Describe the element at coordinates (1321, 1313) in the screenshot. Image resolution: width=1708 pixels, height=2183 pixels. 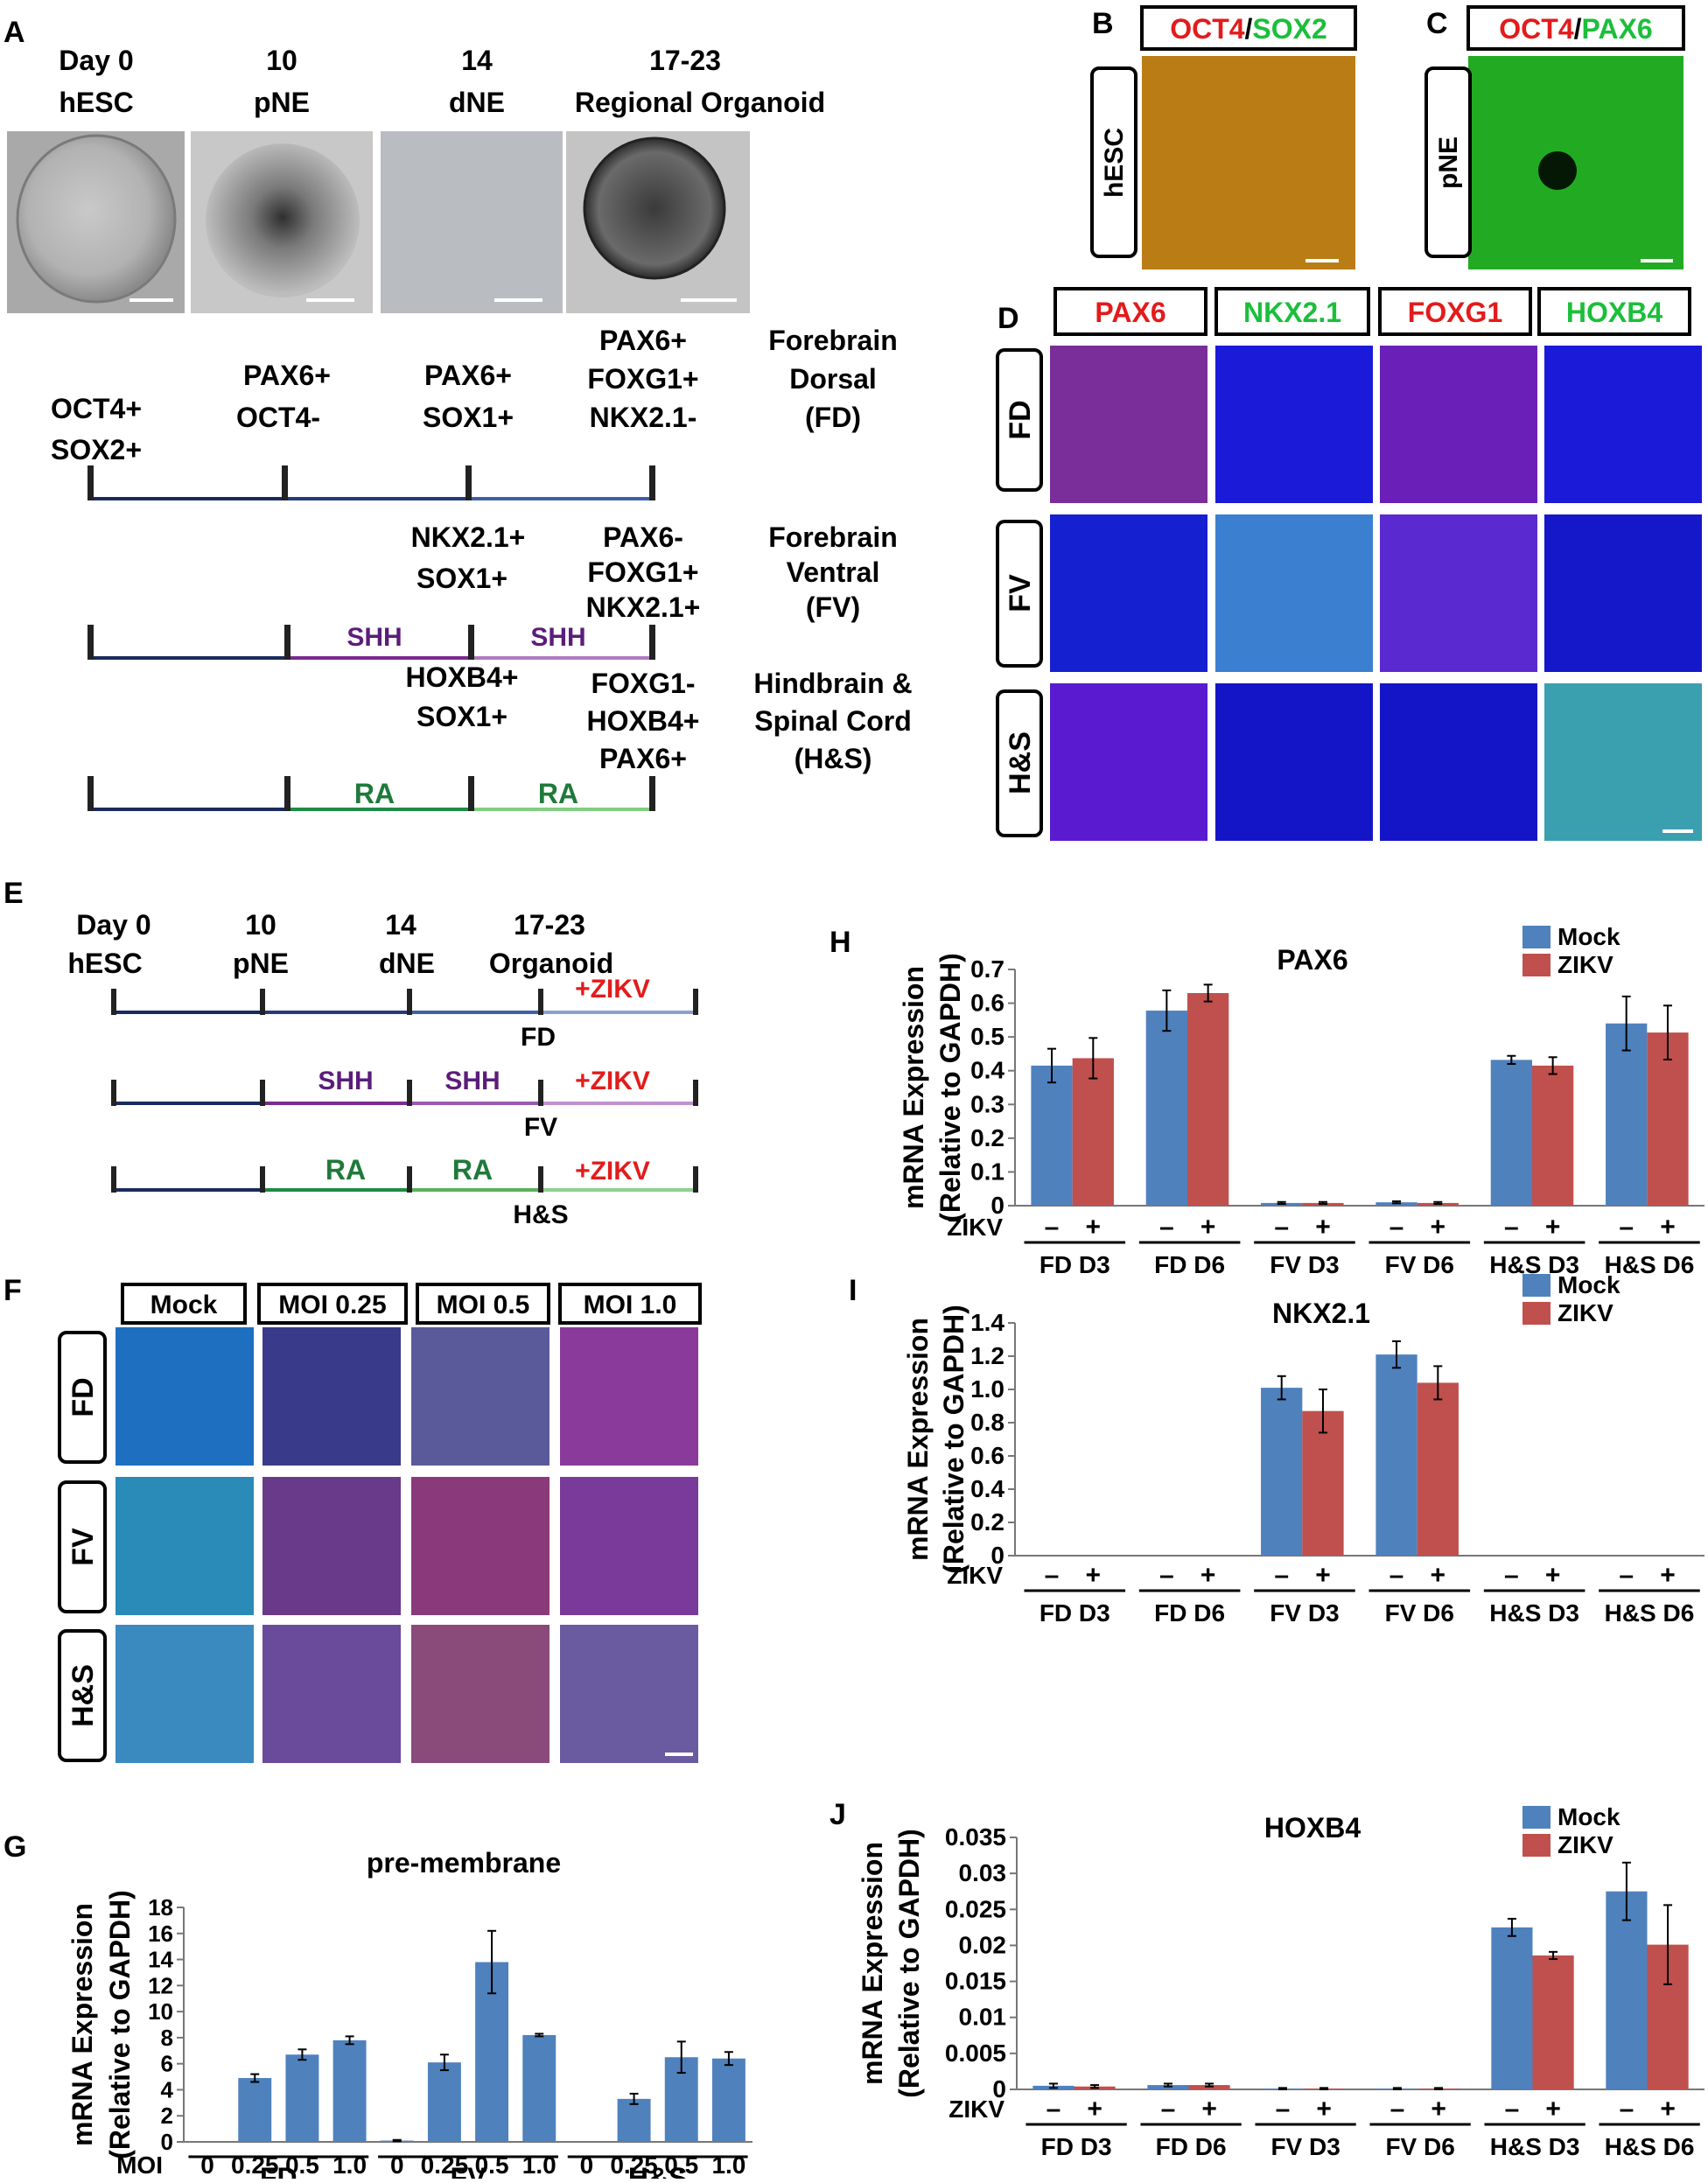
I see `chart-title-i: NKX2.1` at that location.